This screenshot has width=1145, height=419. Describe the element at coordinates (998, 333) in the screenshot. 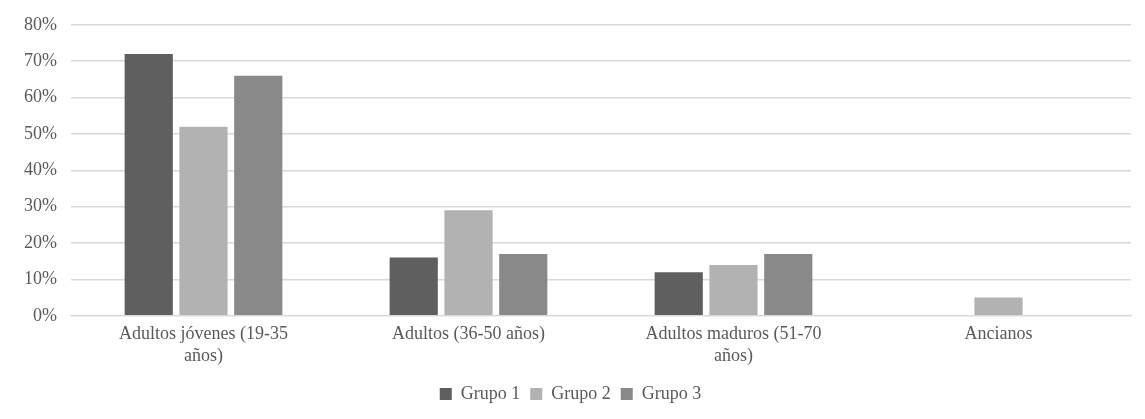

I see `x-tick-label: Ancianos` at that location.